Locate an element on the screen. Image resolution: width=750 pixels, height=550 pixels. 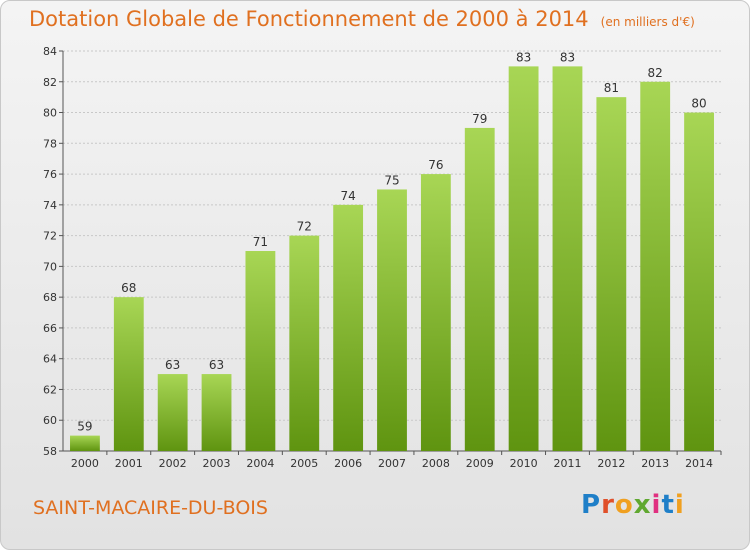
y-tick-label: 70 is located at coordinates (50, 266).